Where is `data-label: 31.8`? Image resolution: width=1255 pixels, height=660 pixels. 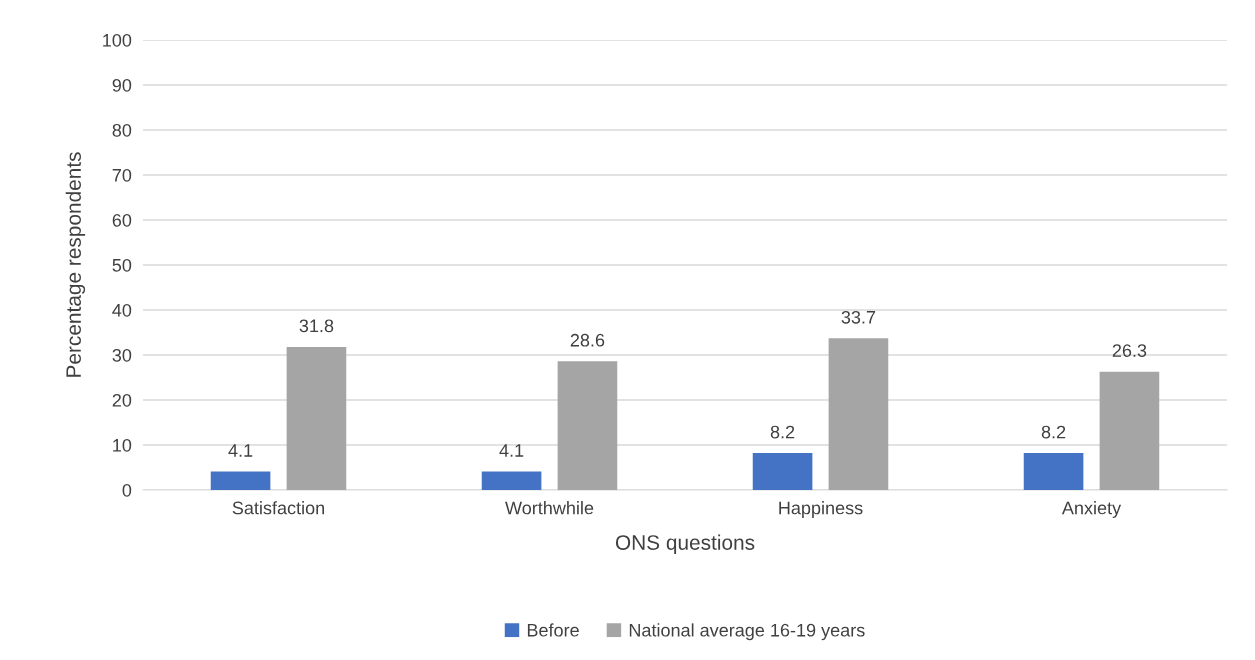 data-label: 31.8 is located at coordinates (316, 326).